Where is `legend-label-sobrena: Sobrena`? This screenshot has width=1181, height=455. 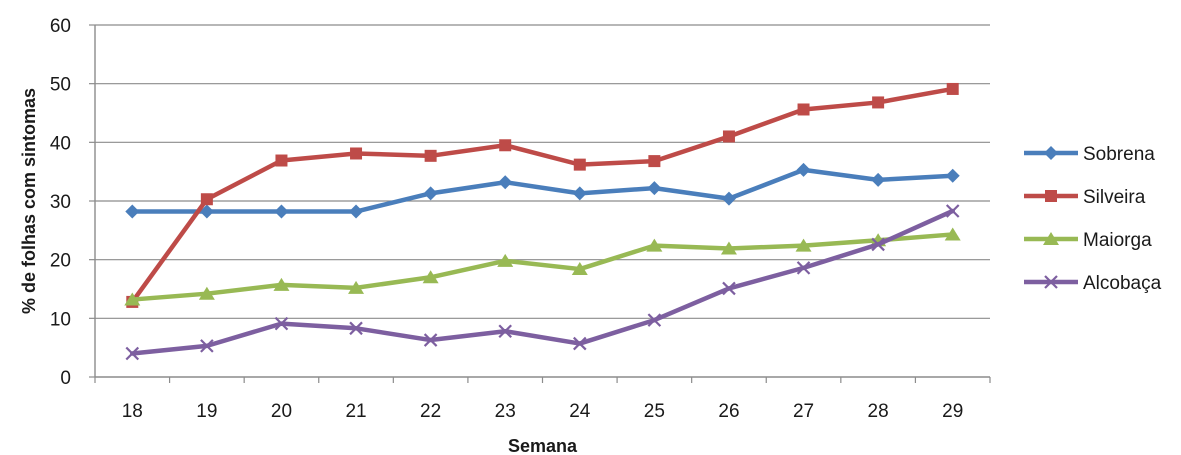 legend-label-sobrena: Sobrena is located at coordinates (1119, 154).